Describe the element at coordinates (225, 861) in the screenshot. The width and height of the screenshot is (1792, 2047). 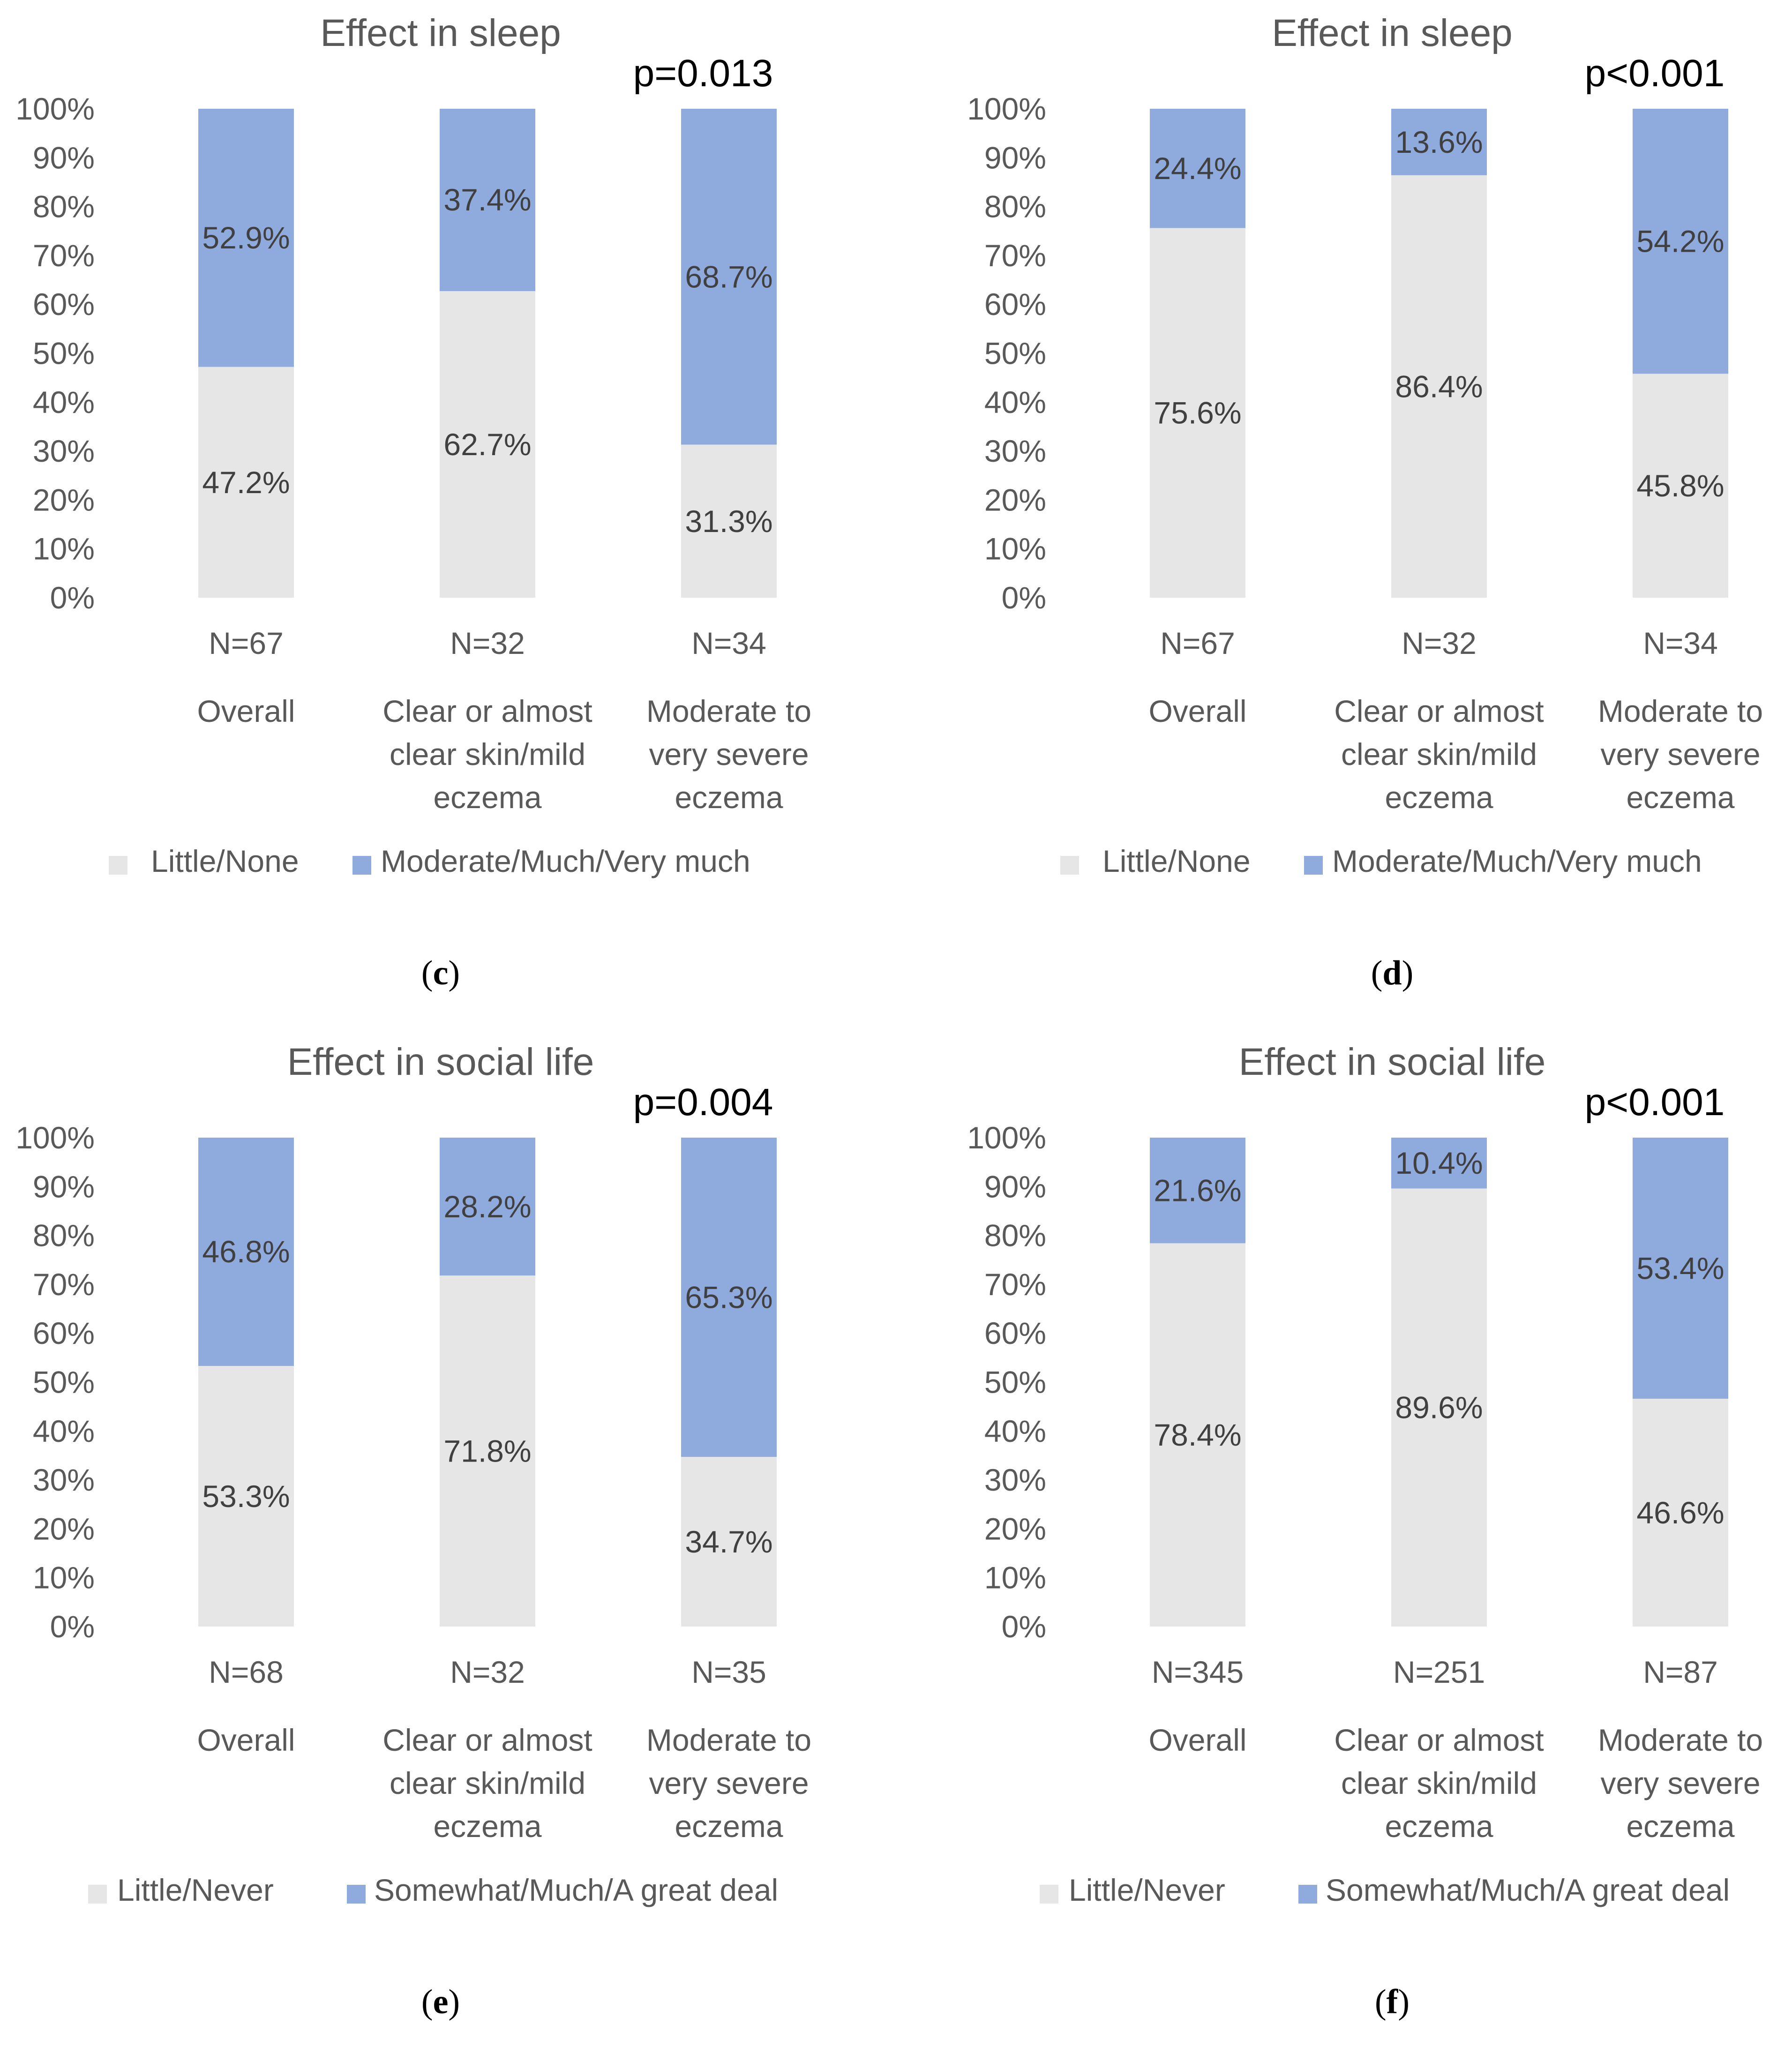
I see `legend-label: Little/None` at that location.